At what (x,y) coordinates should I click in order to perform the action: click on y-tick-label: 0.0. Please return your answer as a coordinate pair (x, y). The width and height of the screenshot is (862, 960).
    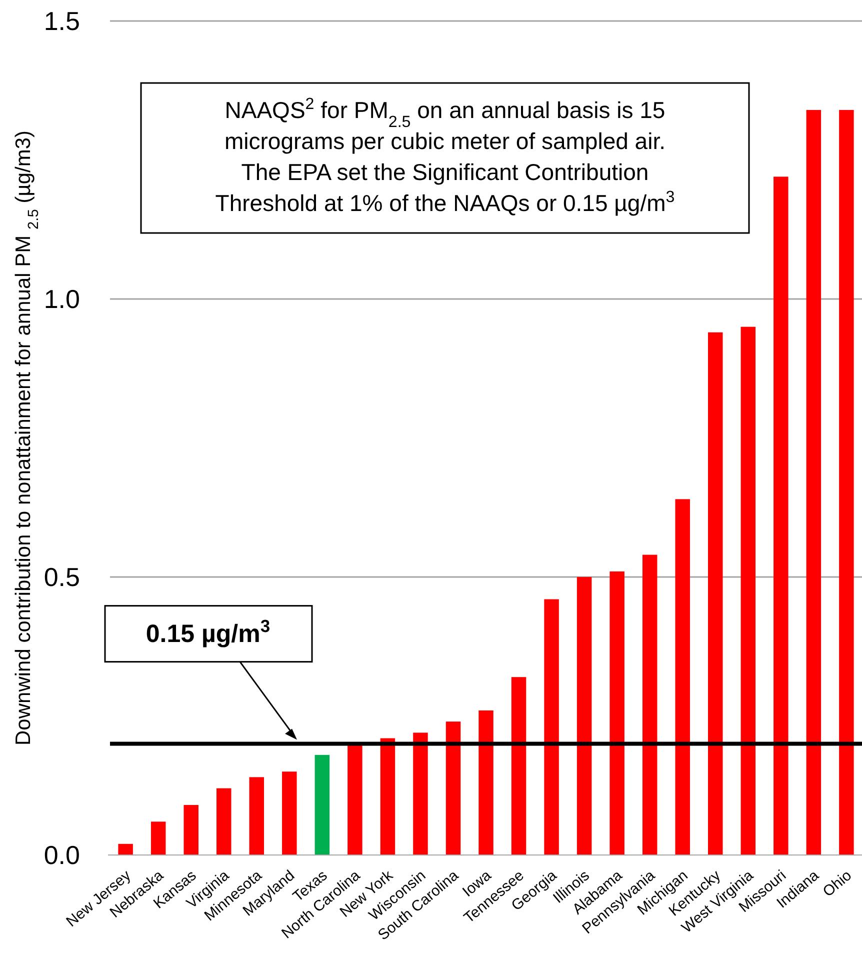
    Looking at the image, I should click on (62, 855).